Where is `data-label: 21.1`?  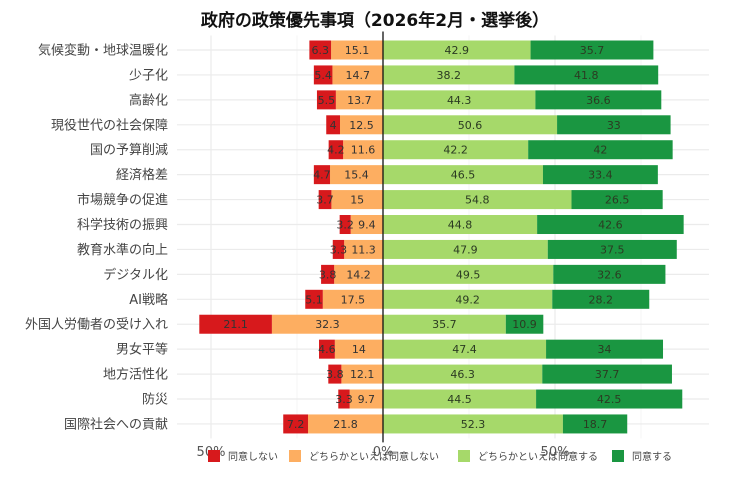
data-label: 21.1 is located at coordinates (235, 324).